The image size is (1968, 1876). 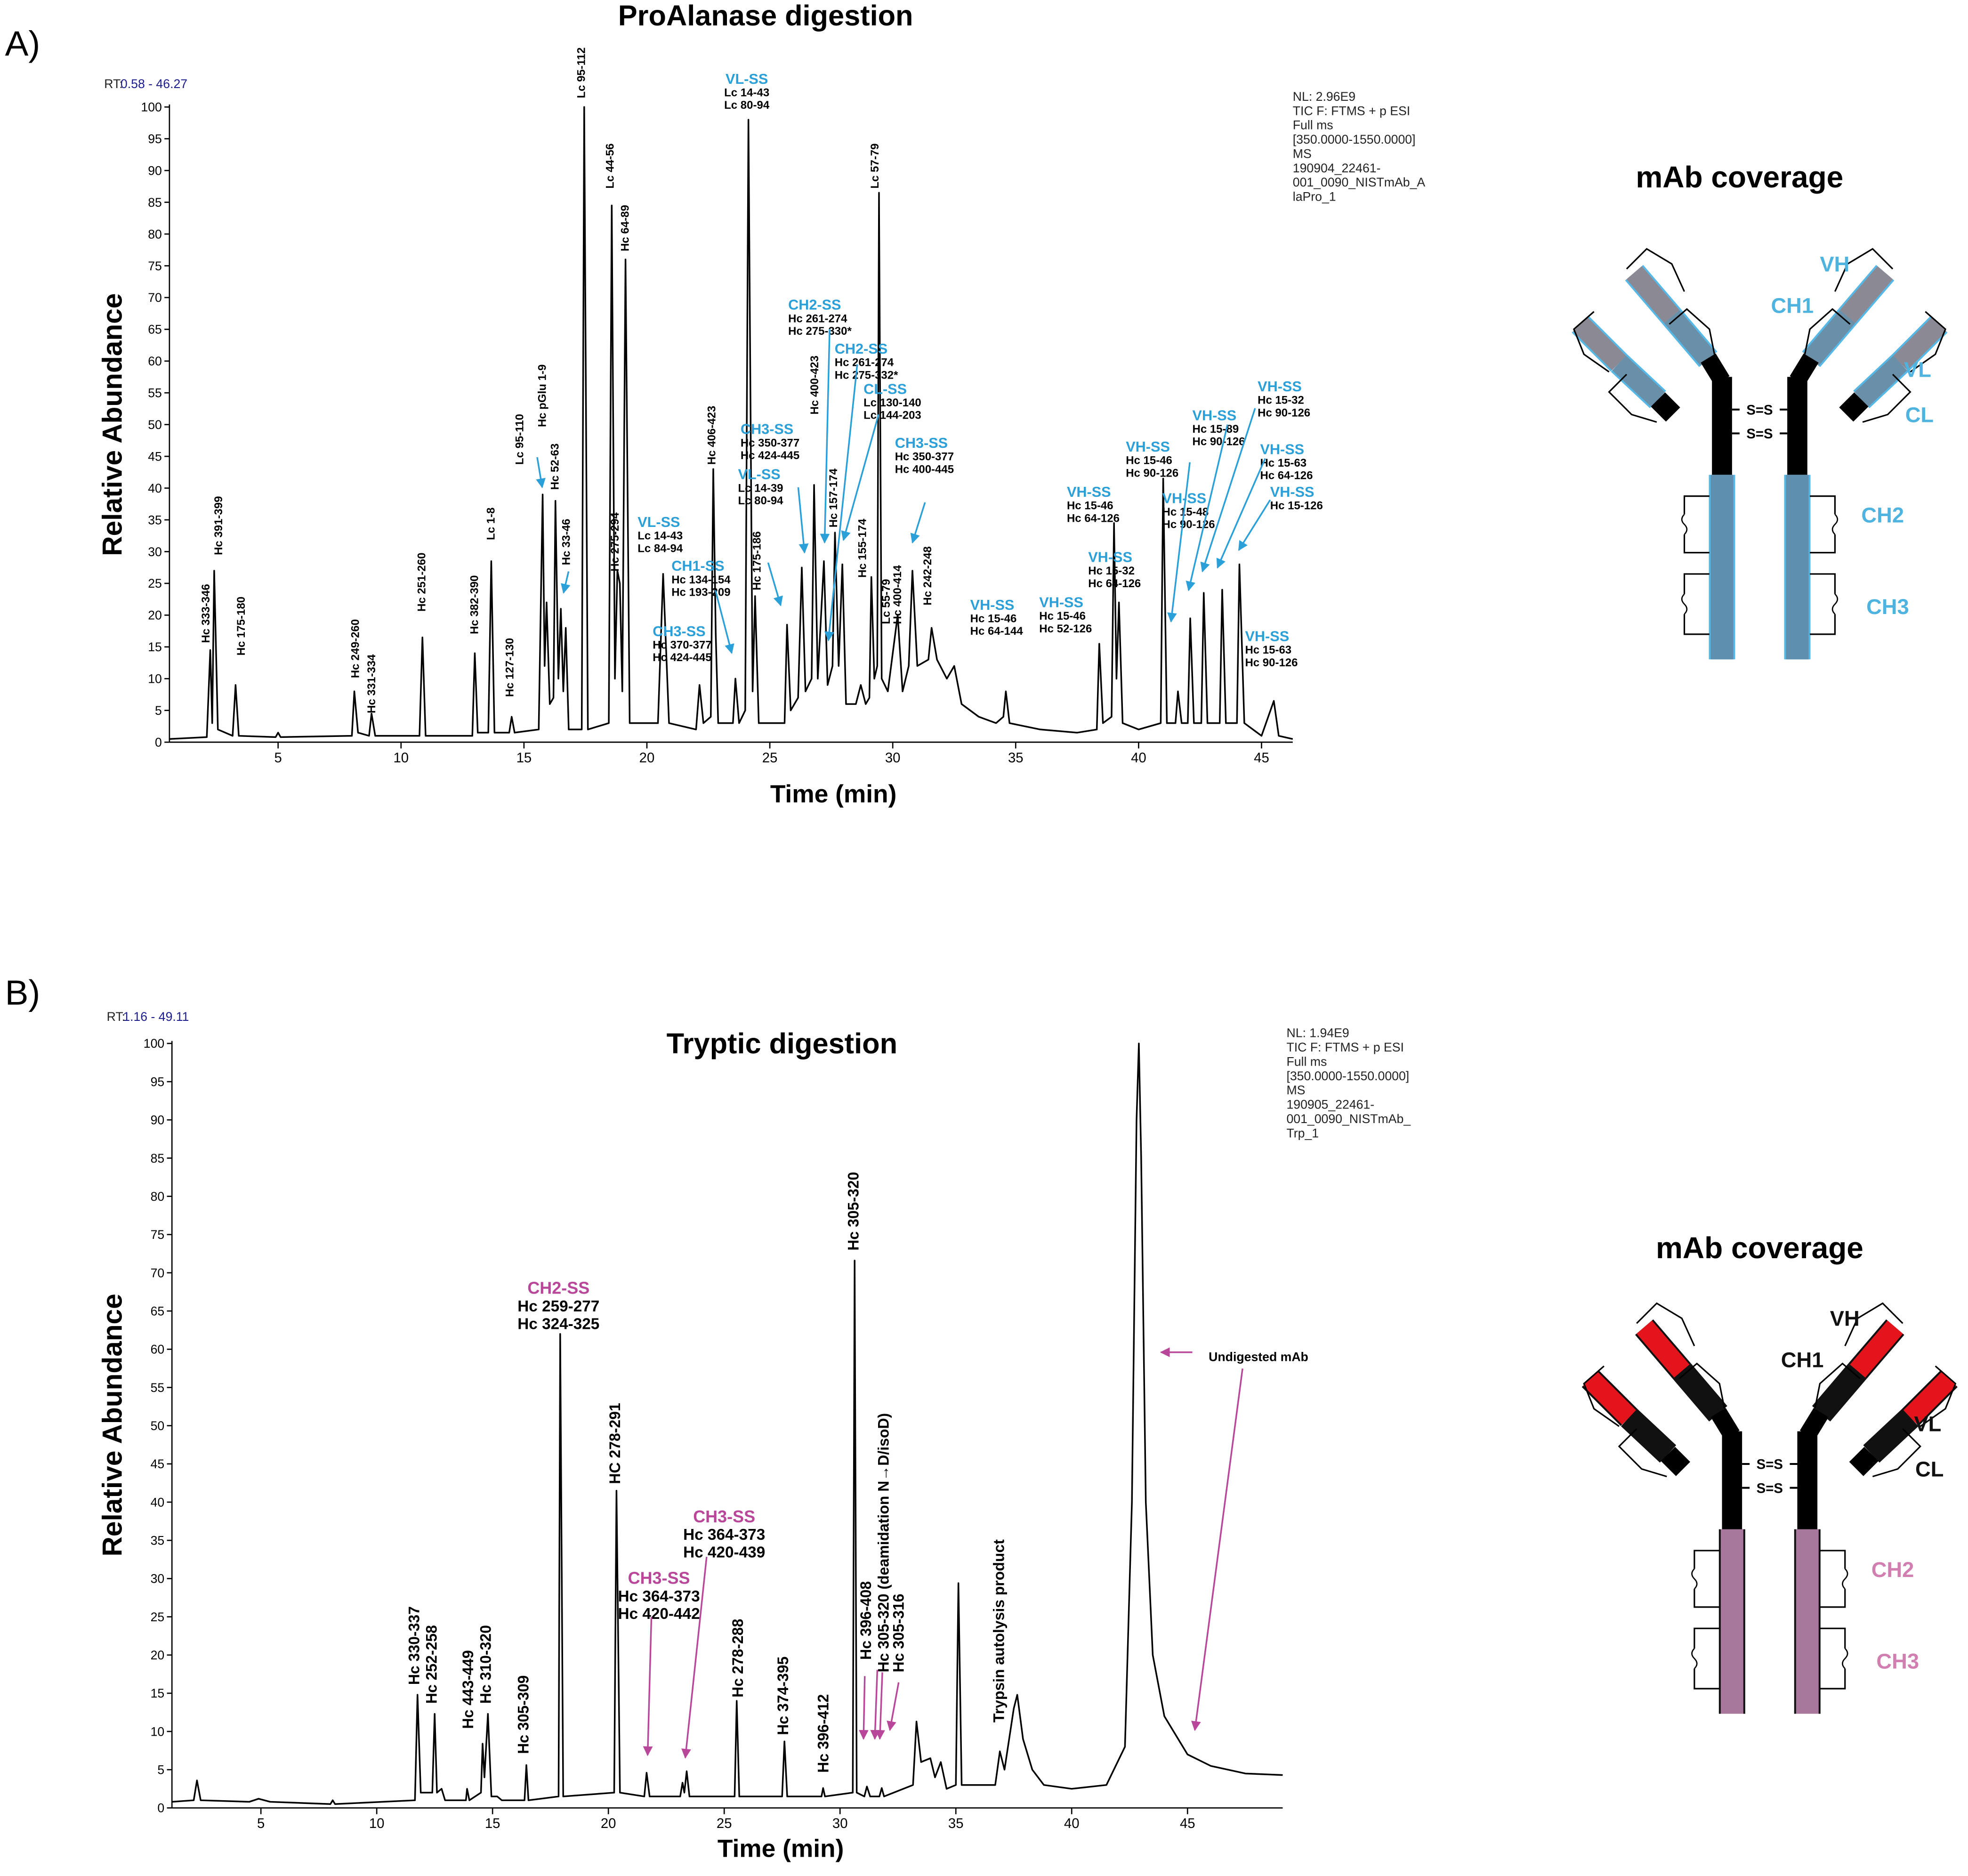 What do you see at coordinates (413, 1645) in the screenshot?
I see `peak-label: Hc 330-337` at bounding box center [413, 1645].